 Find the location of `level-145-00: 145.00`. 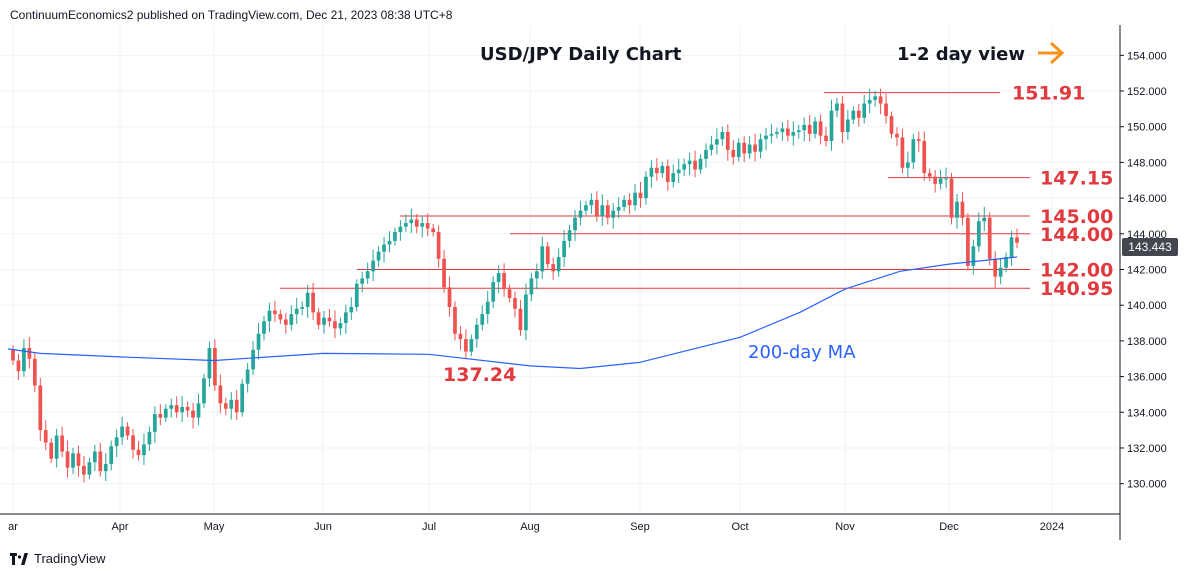

level-145-00: 145.00 is located at coordinates (756, 217).